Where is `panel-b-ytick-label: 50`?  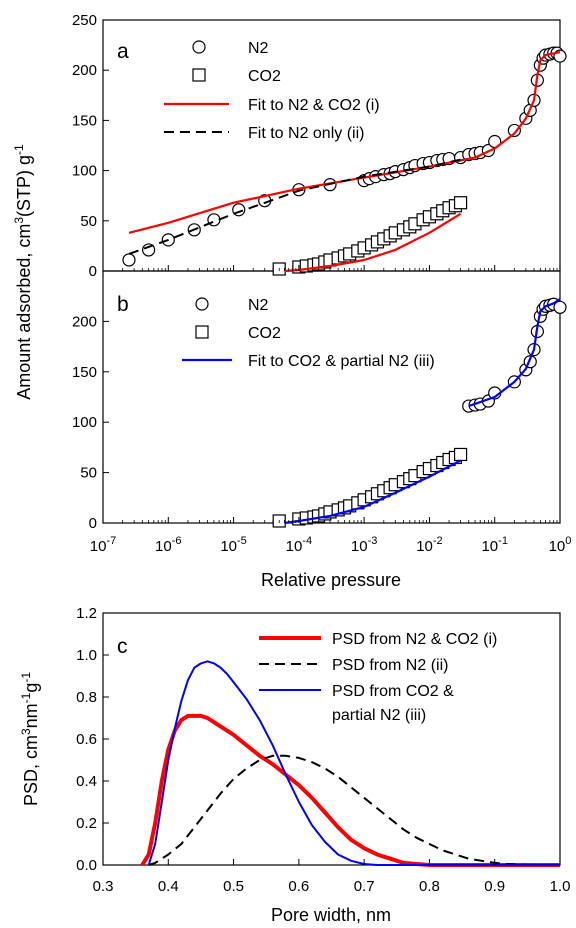
panel-b-ytick-label: 50 is located at coordinates (88, 473).